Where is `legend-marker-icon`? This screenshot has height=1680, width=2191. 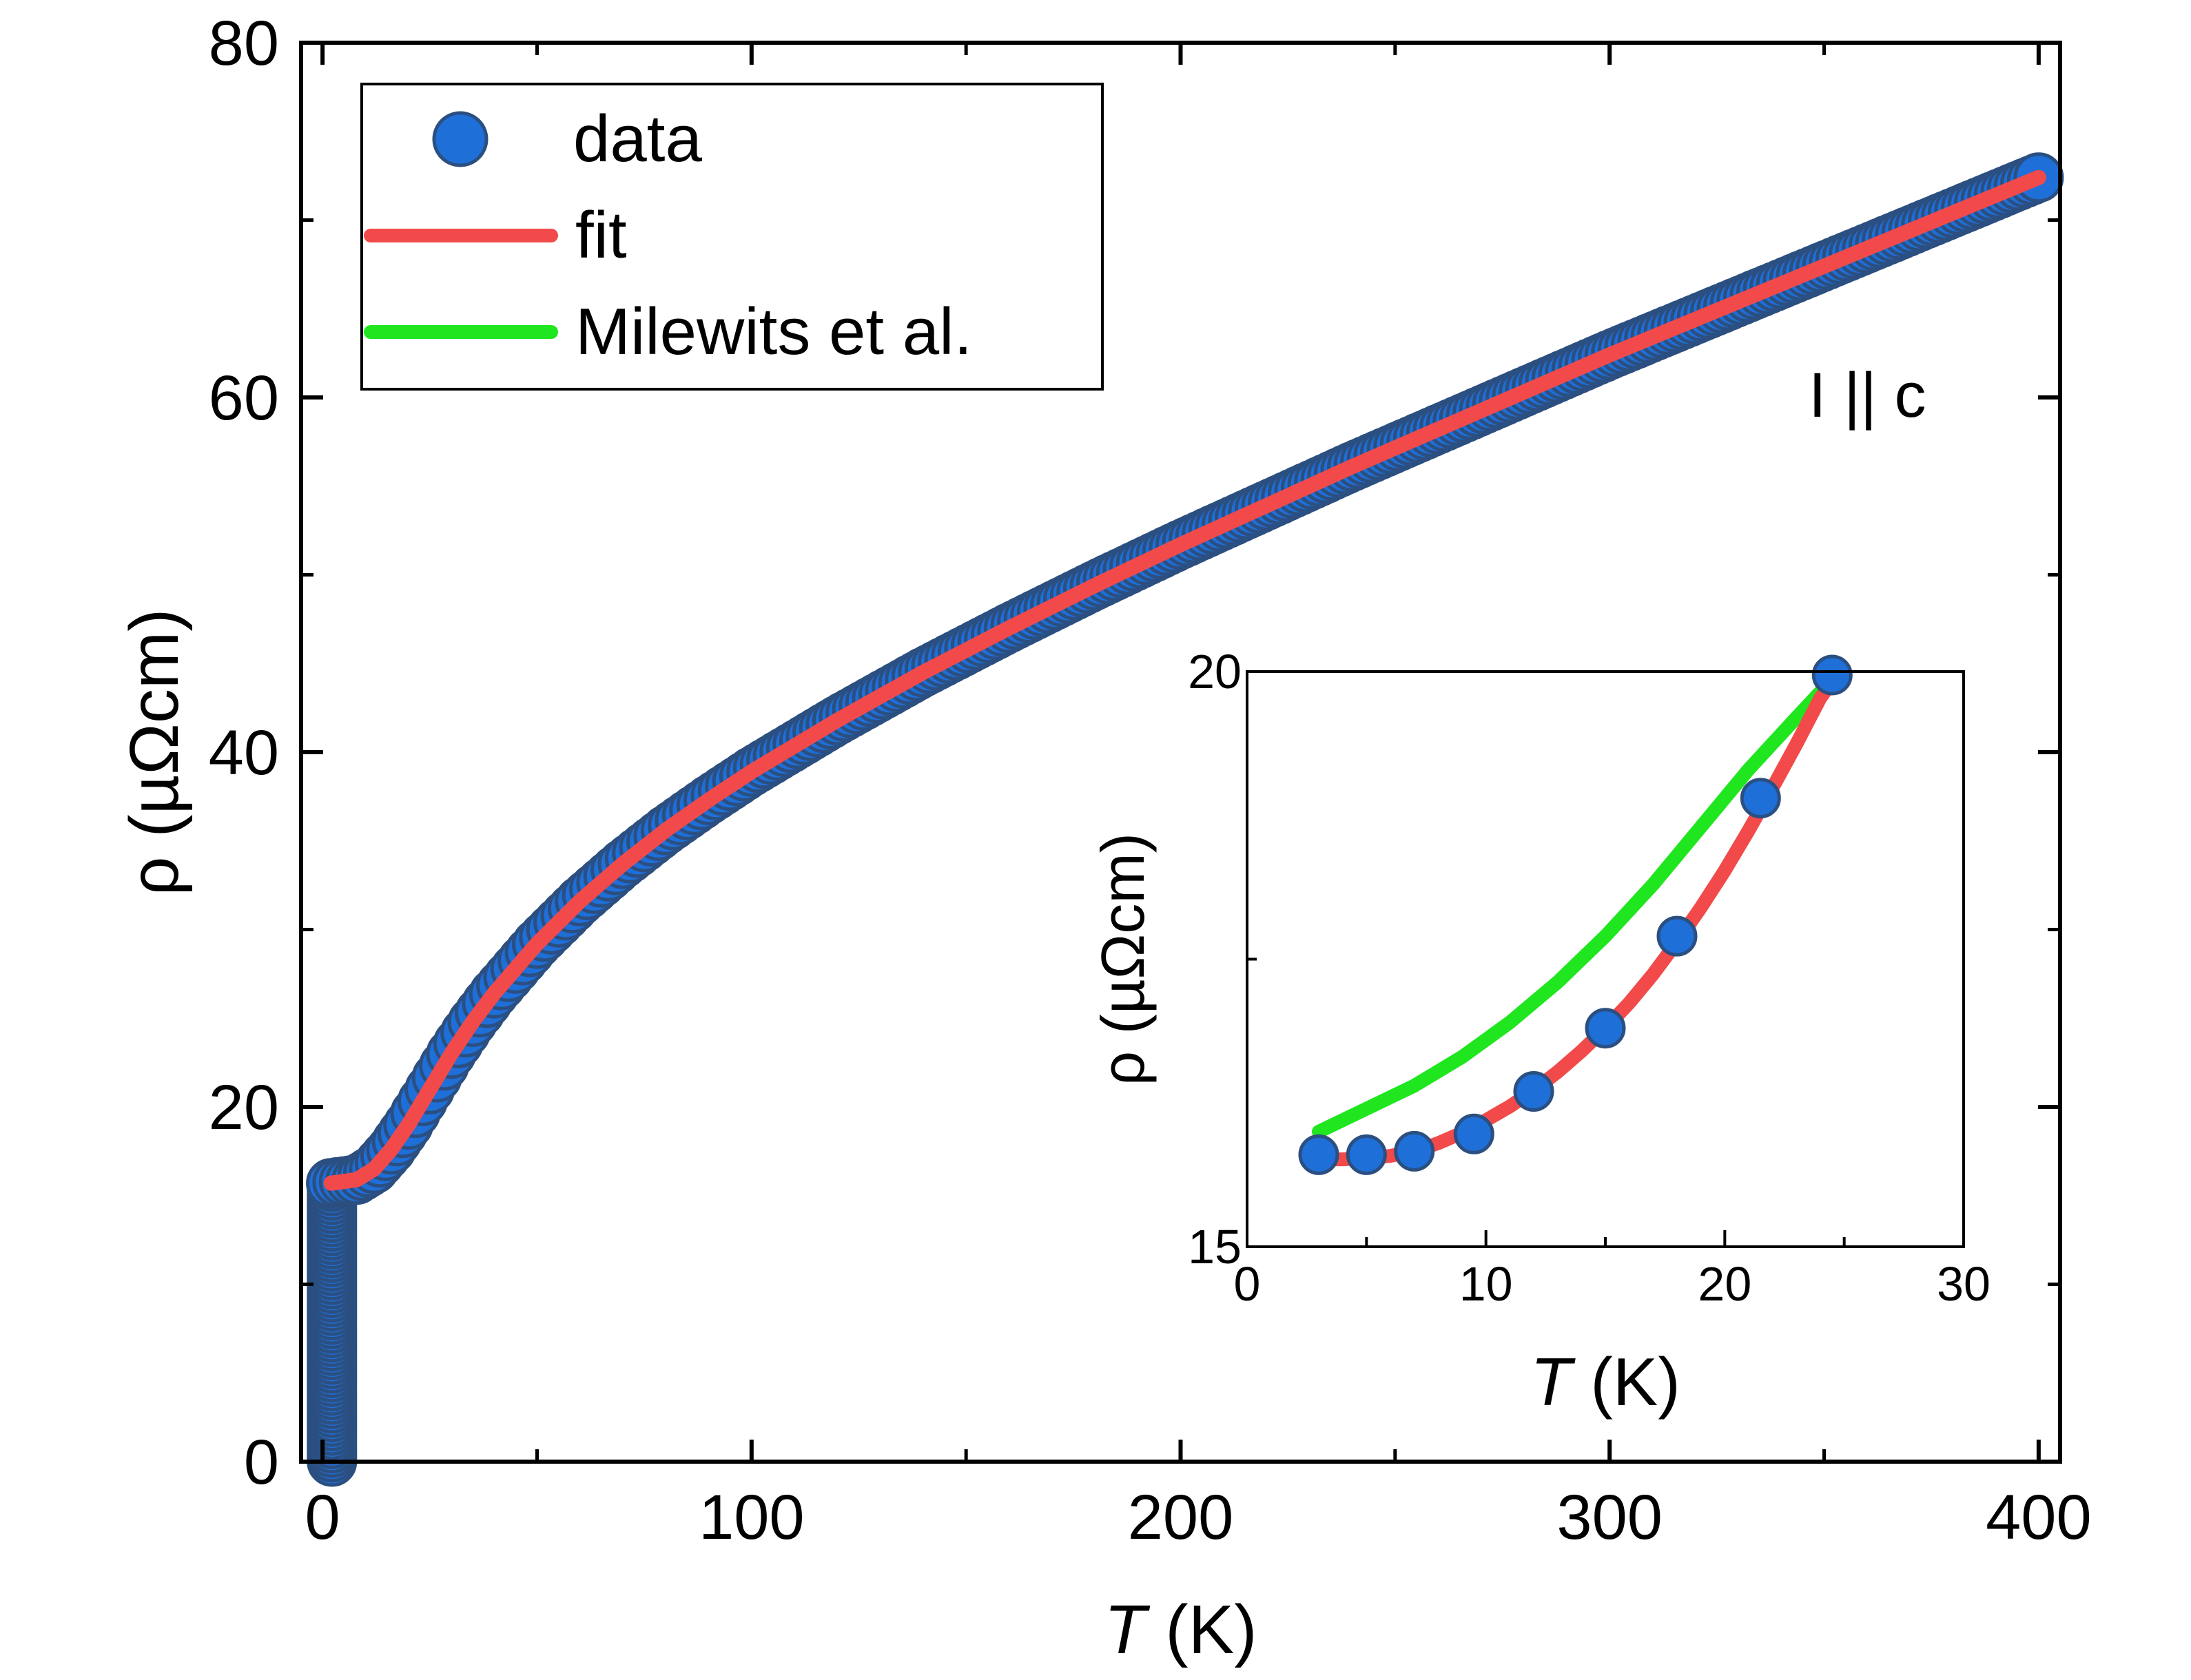
legend-marker-icon is located at coordinates (460, 139).